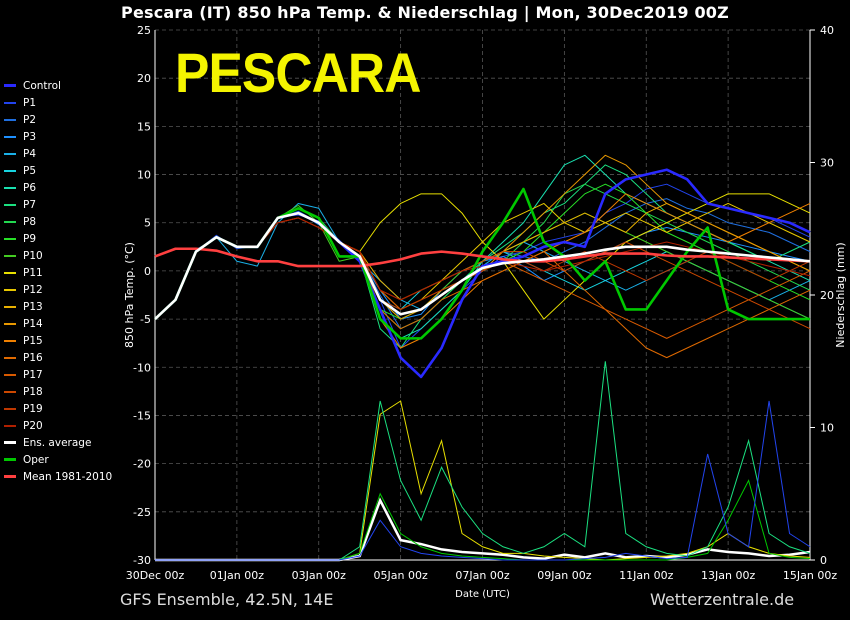 This screenshot has width=850, height=620. What do you see at coordinates (58, 136) in the screenshot?
I see `legend-item: P3` at bounding box center [58, 136].